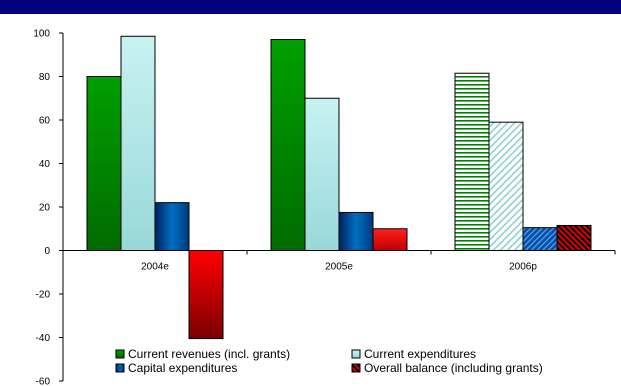  I want to click on legend-label: Current expenditures, so click(420, 354).